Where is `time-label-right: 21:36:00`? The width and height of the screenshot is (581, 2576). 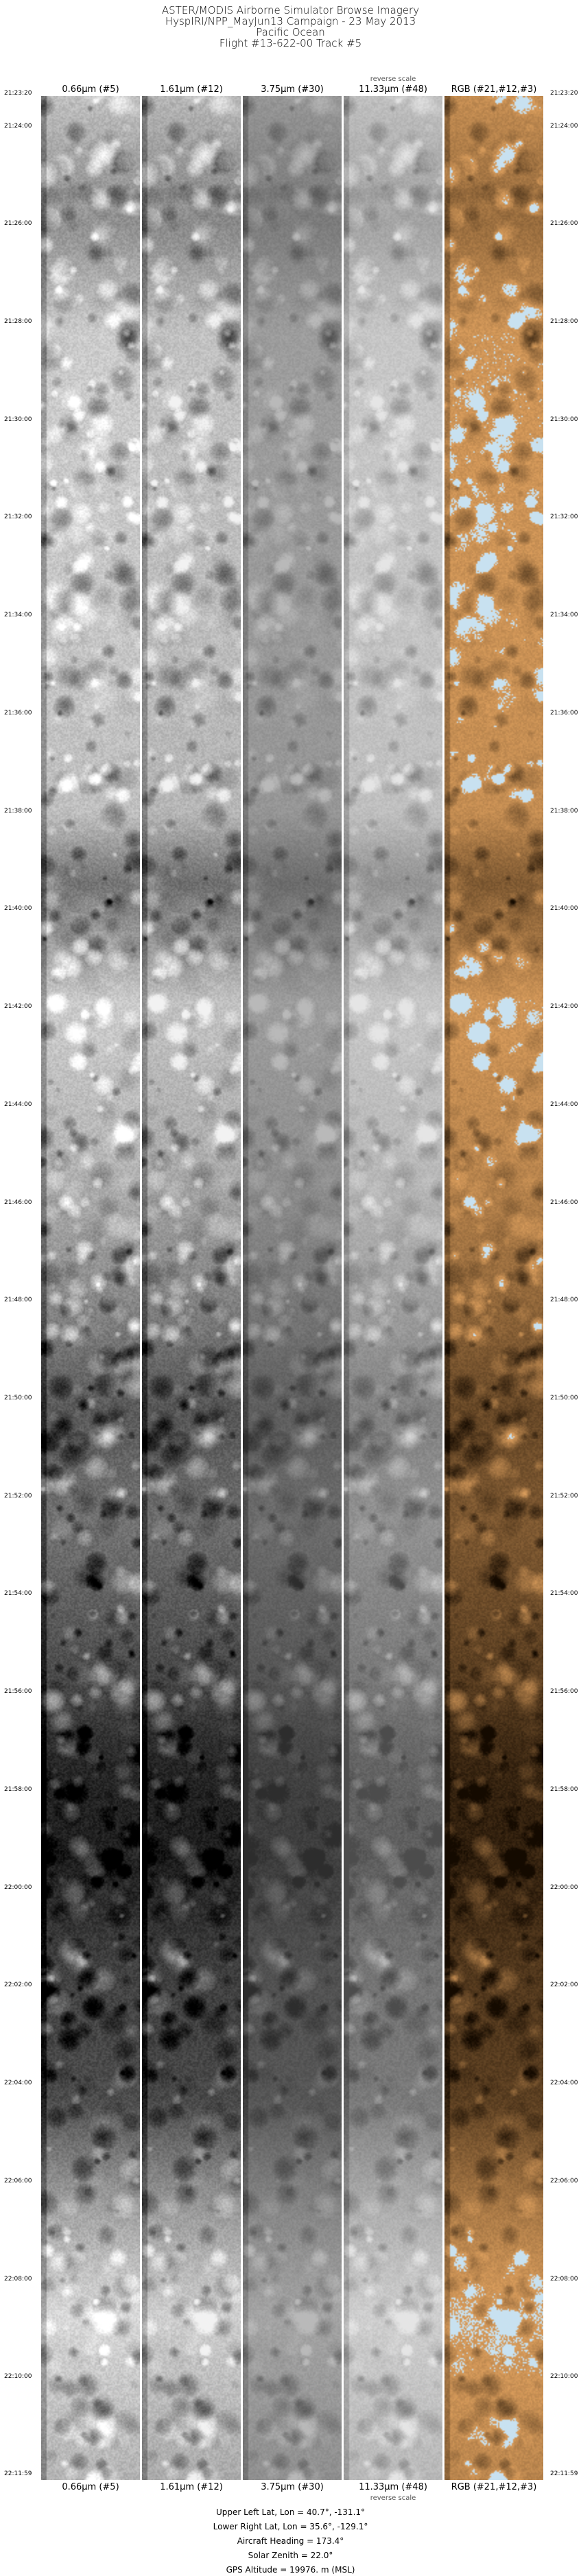 time-label-right: 21:36:00 is located at coordinates (564, 713).